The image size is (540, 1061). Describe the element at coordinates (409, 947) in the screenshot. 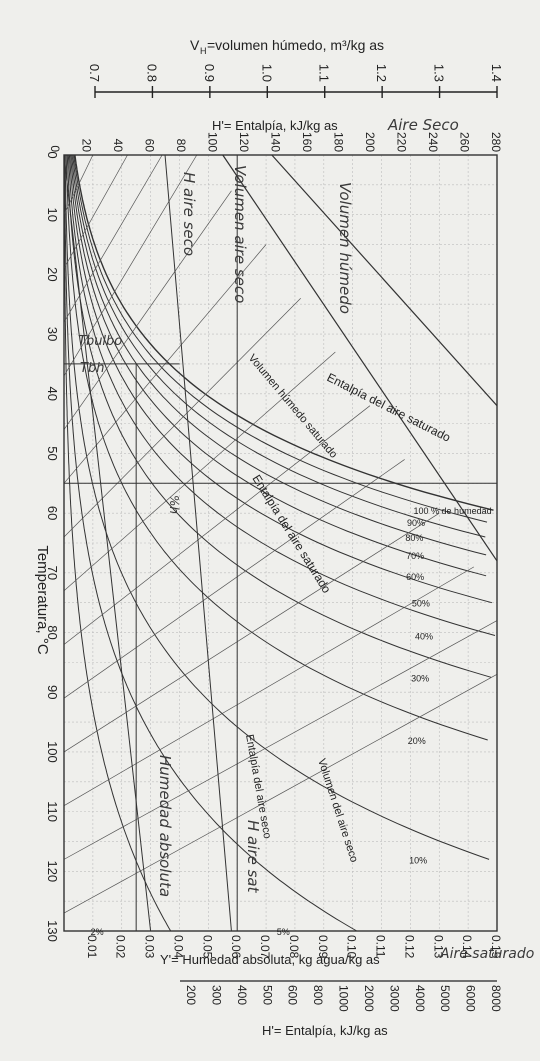

I see `humidity-tick-label: 0.12` at that location.